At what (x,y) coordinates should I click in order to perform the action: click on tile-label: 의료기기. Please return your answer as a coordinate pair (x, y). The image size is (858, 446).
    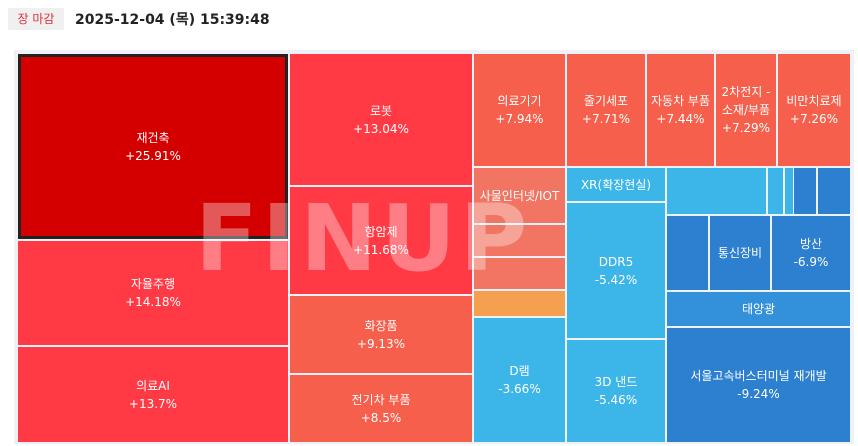
    Looking at the image, I should click on (519, 101).